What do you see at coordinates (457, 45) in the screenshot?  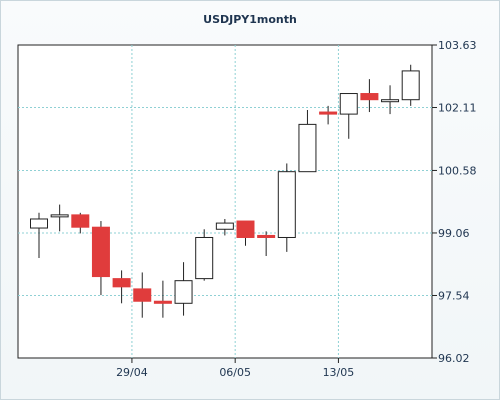 I see `y-tick-label: 103.63` at bounding box center [457, 45].